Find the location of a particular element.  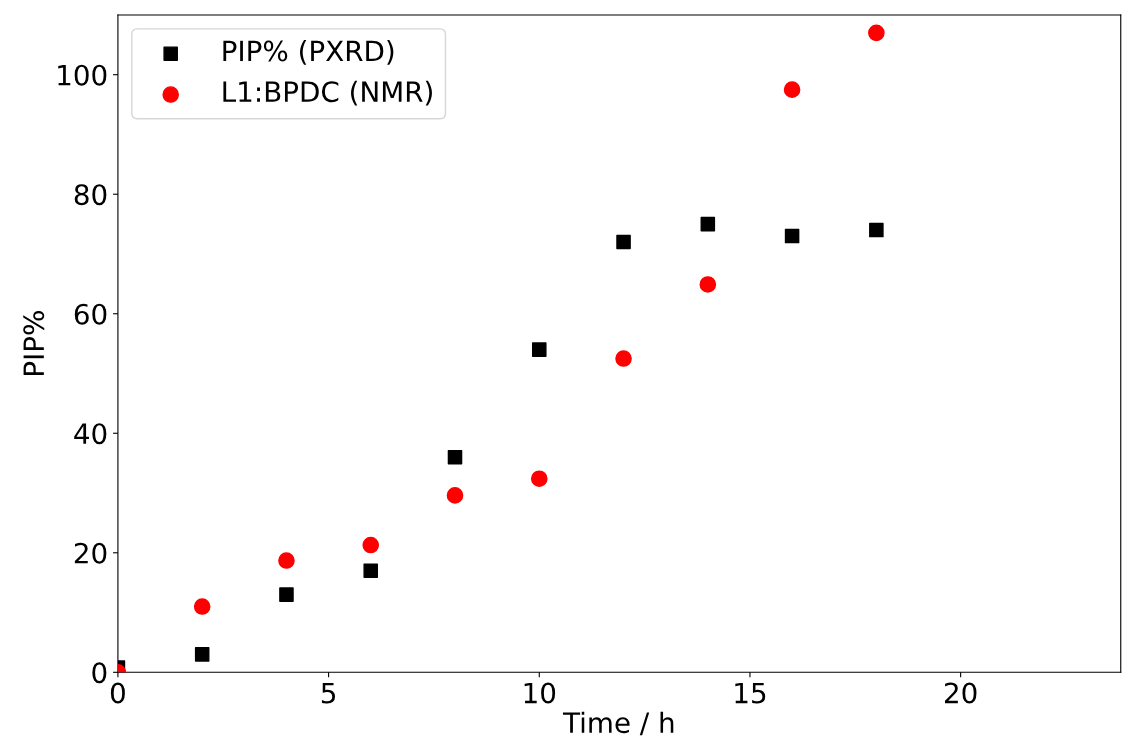

y-tick-label: 0 is located at coordinates (99, 673).